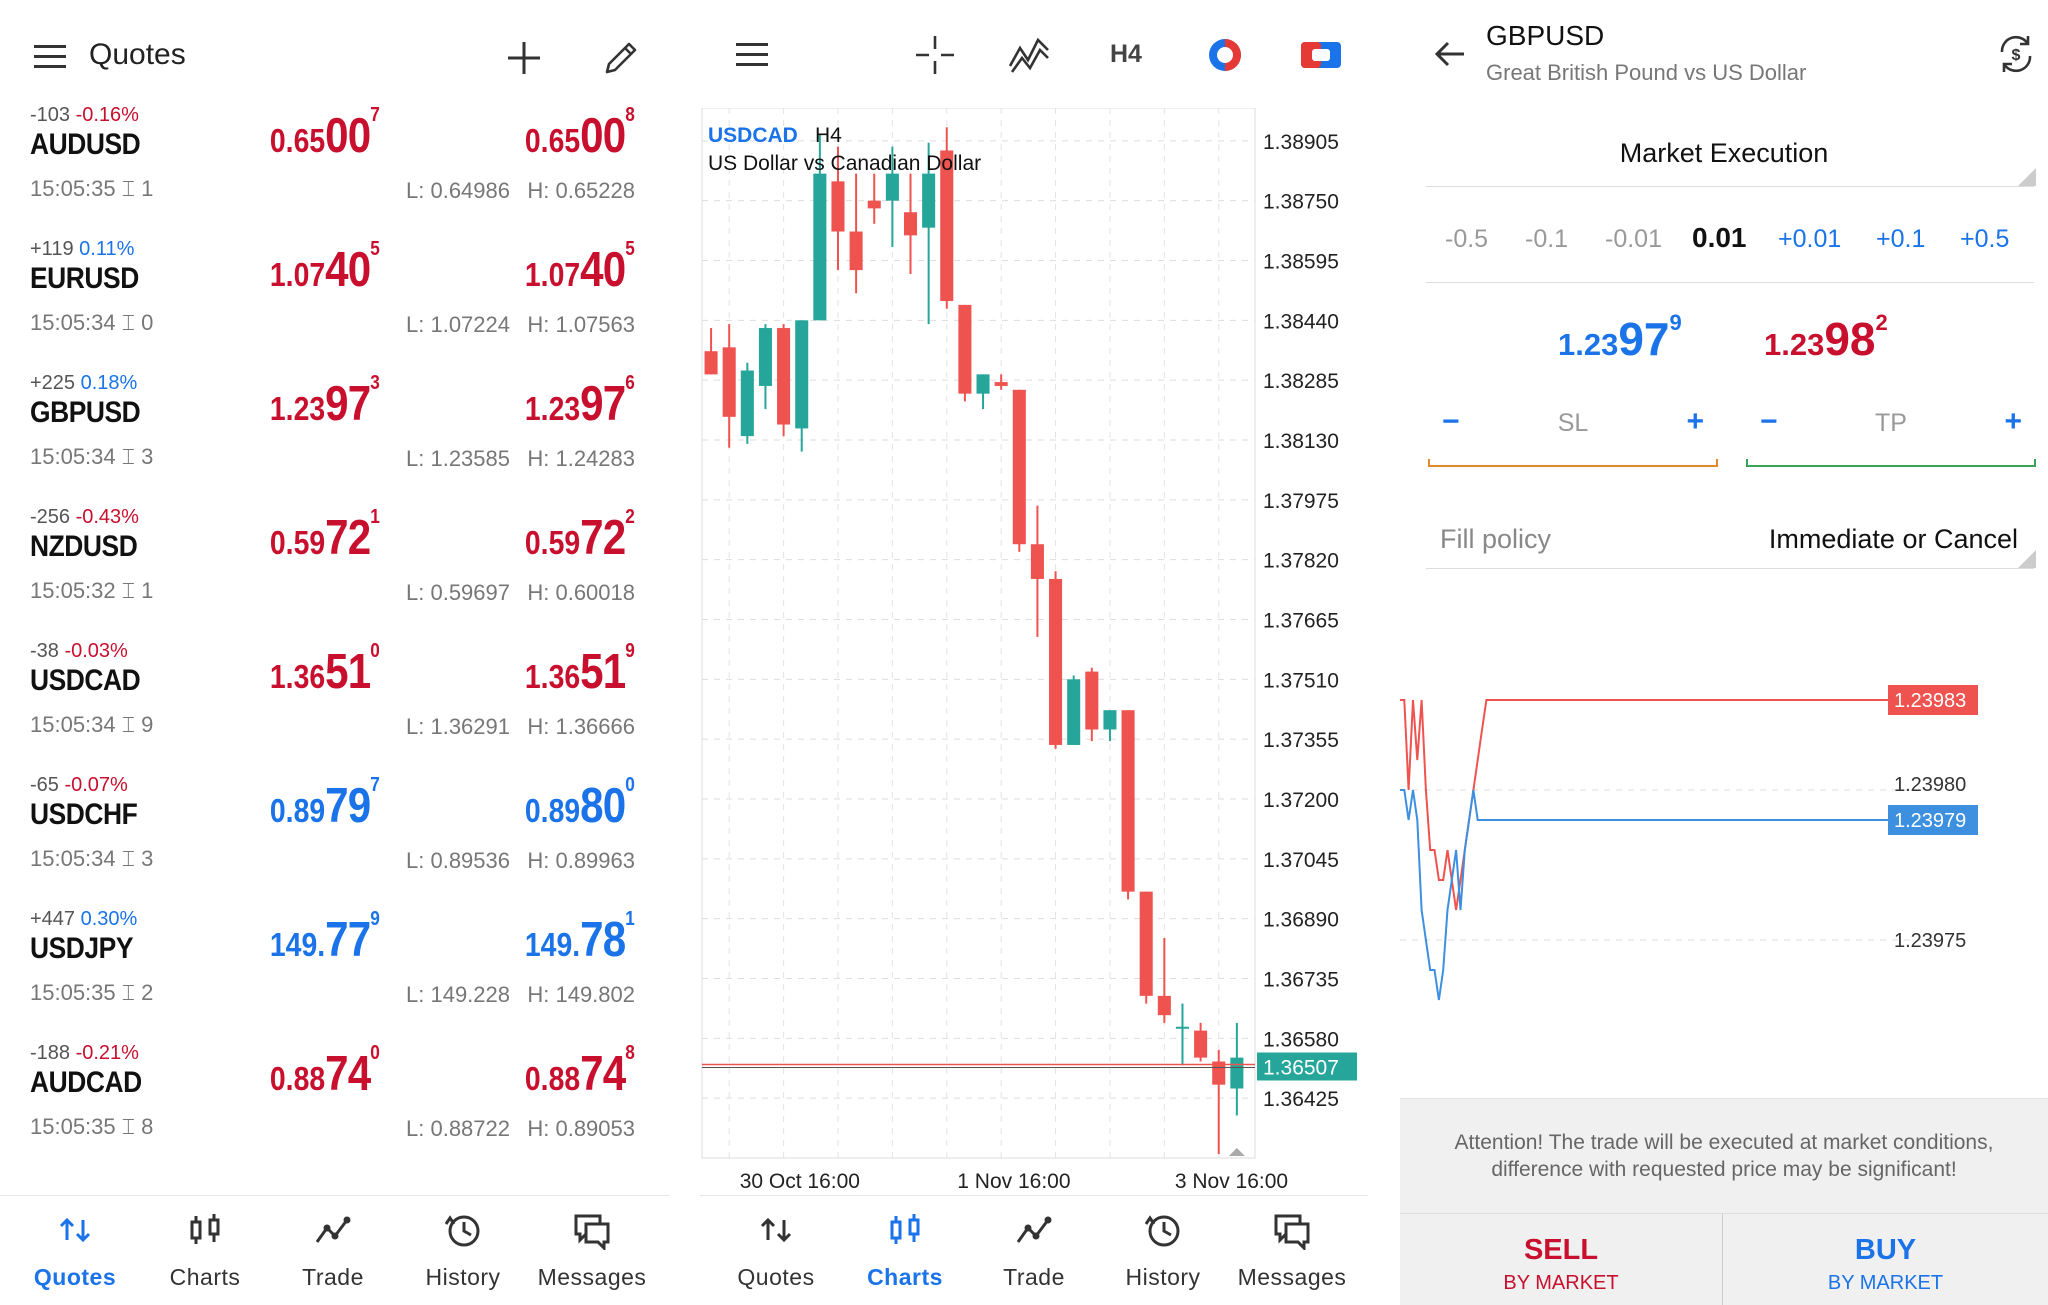 Image resolution: width=2048 pixels, height=1305 pixels. I want to click on execution-type-dropdown: Market Execution, so click(1724, 153).